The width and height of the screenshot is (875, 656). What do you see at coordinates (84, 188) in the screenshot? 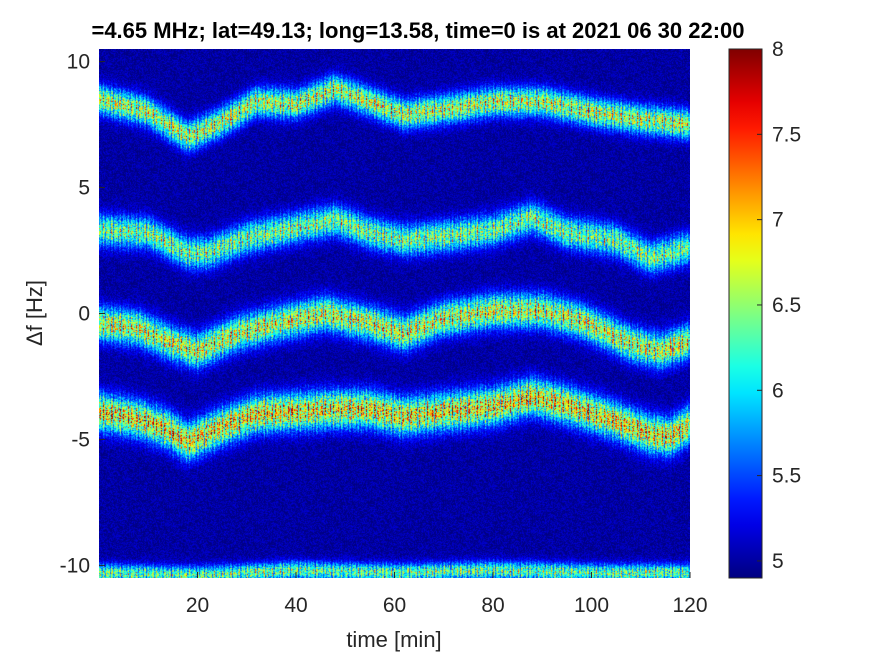
I see `y-tick-label: 5` at bounding box center [84, 188].